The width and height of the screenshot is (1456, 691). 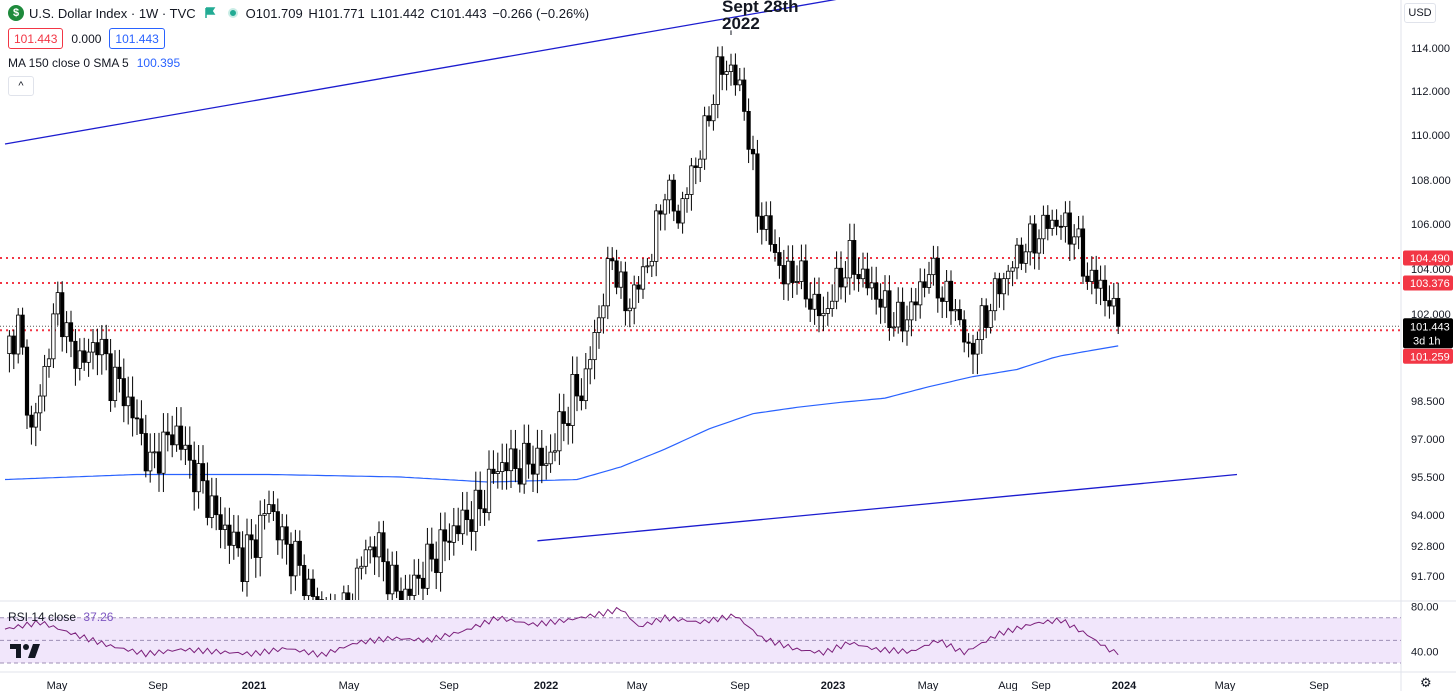 I want to click on gear-icon: ⚙, so click(x=1426, y=682).